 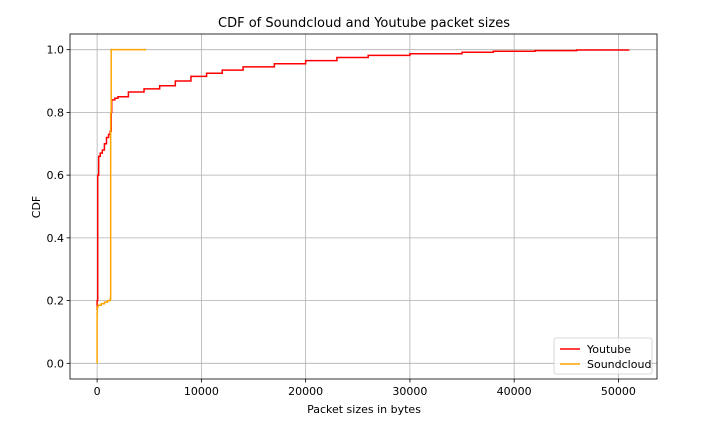 I want to click on y-tick-label: 0.4, so click(x=56, y=238).